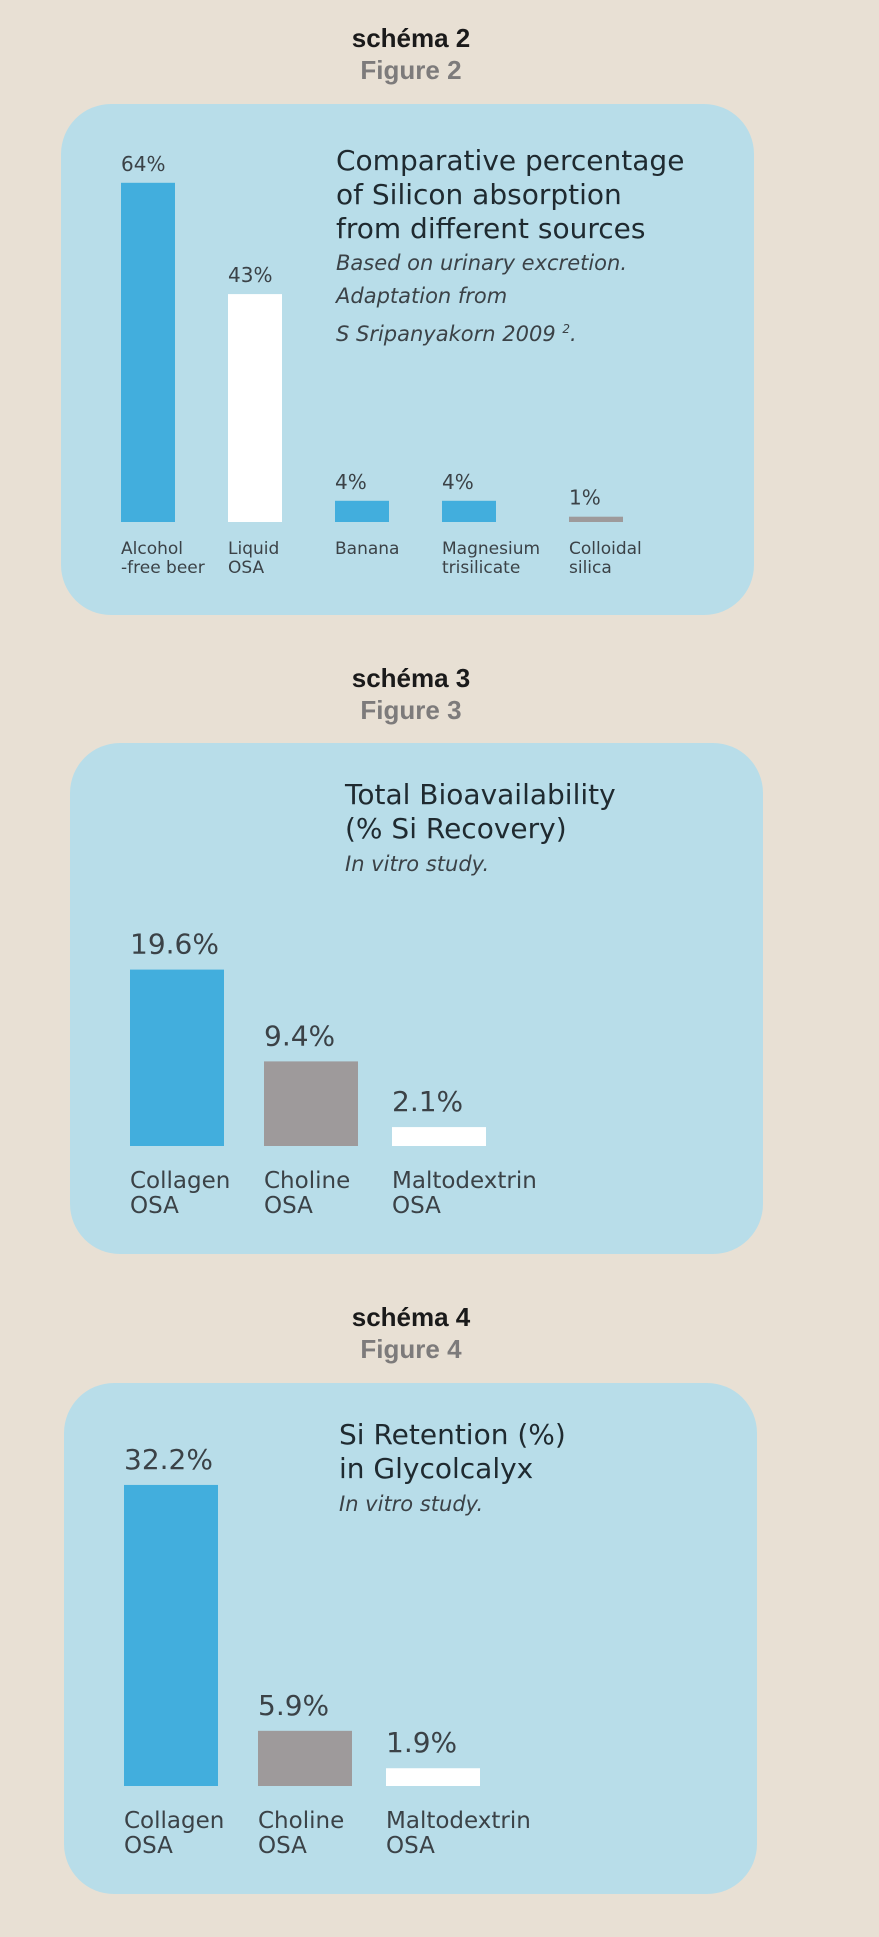 The width and height of the screenshot is (879, 1937). I want to click on category-label: Banana, so click(367, 549).